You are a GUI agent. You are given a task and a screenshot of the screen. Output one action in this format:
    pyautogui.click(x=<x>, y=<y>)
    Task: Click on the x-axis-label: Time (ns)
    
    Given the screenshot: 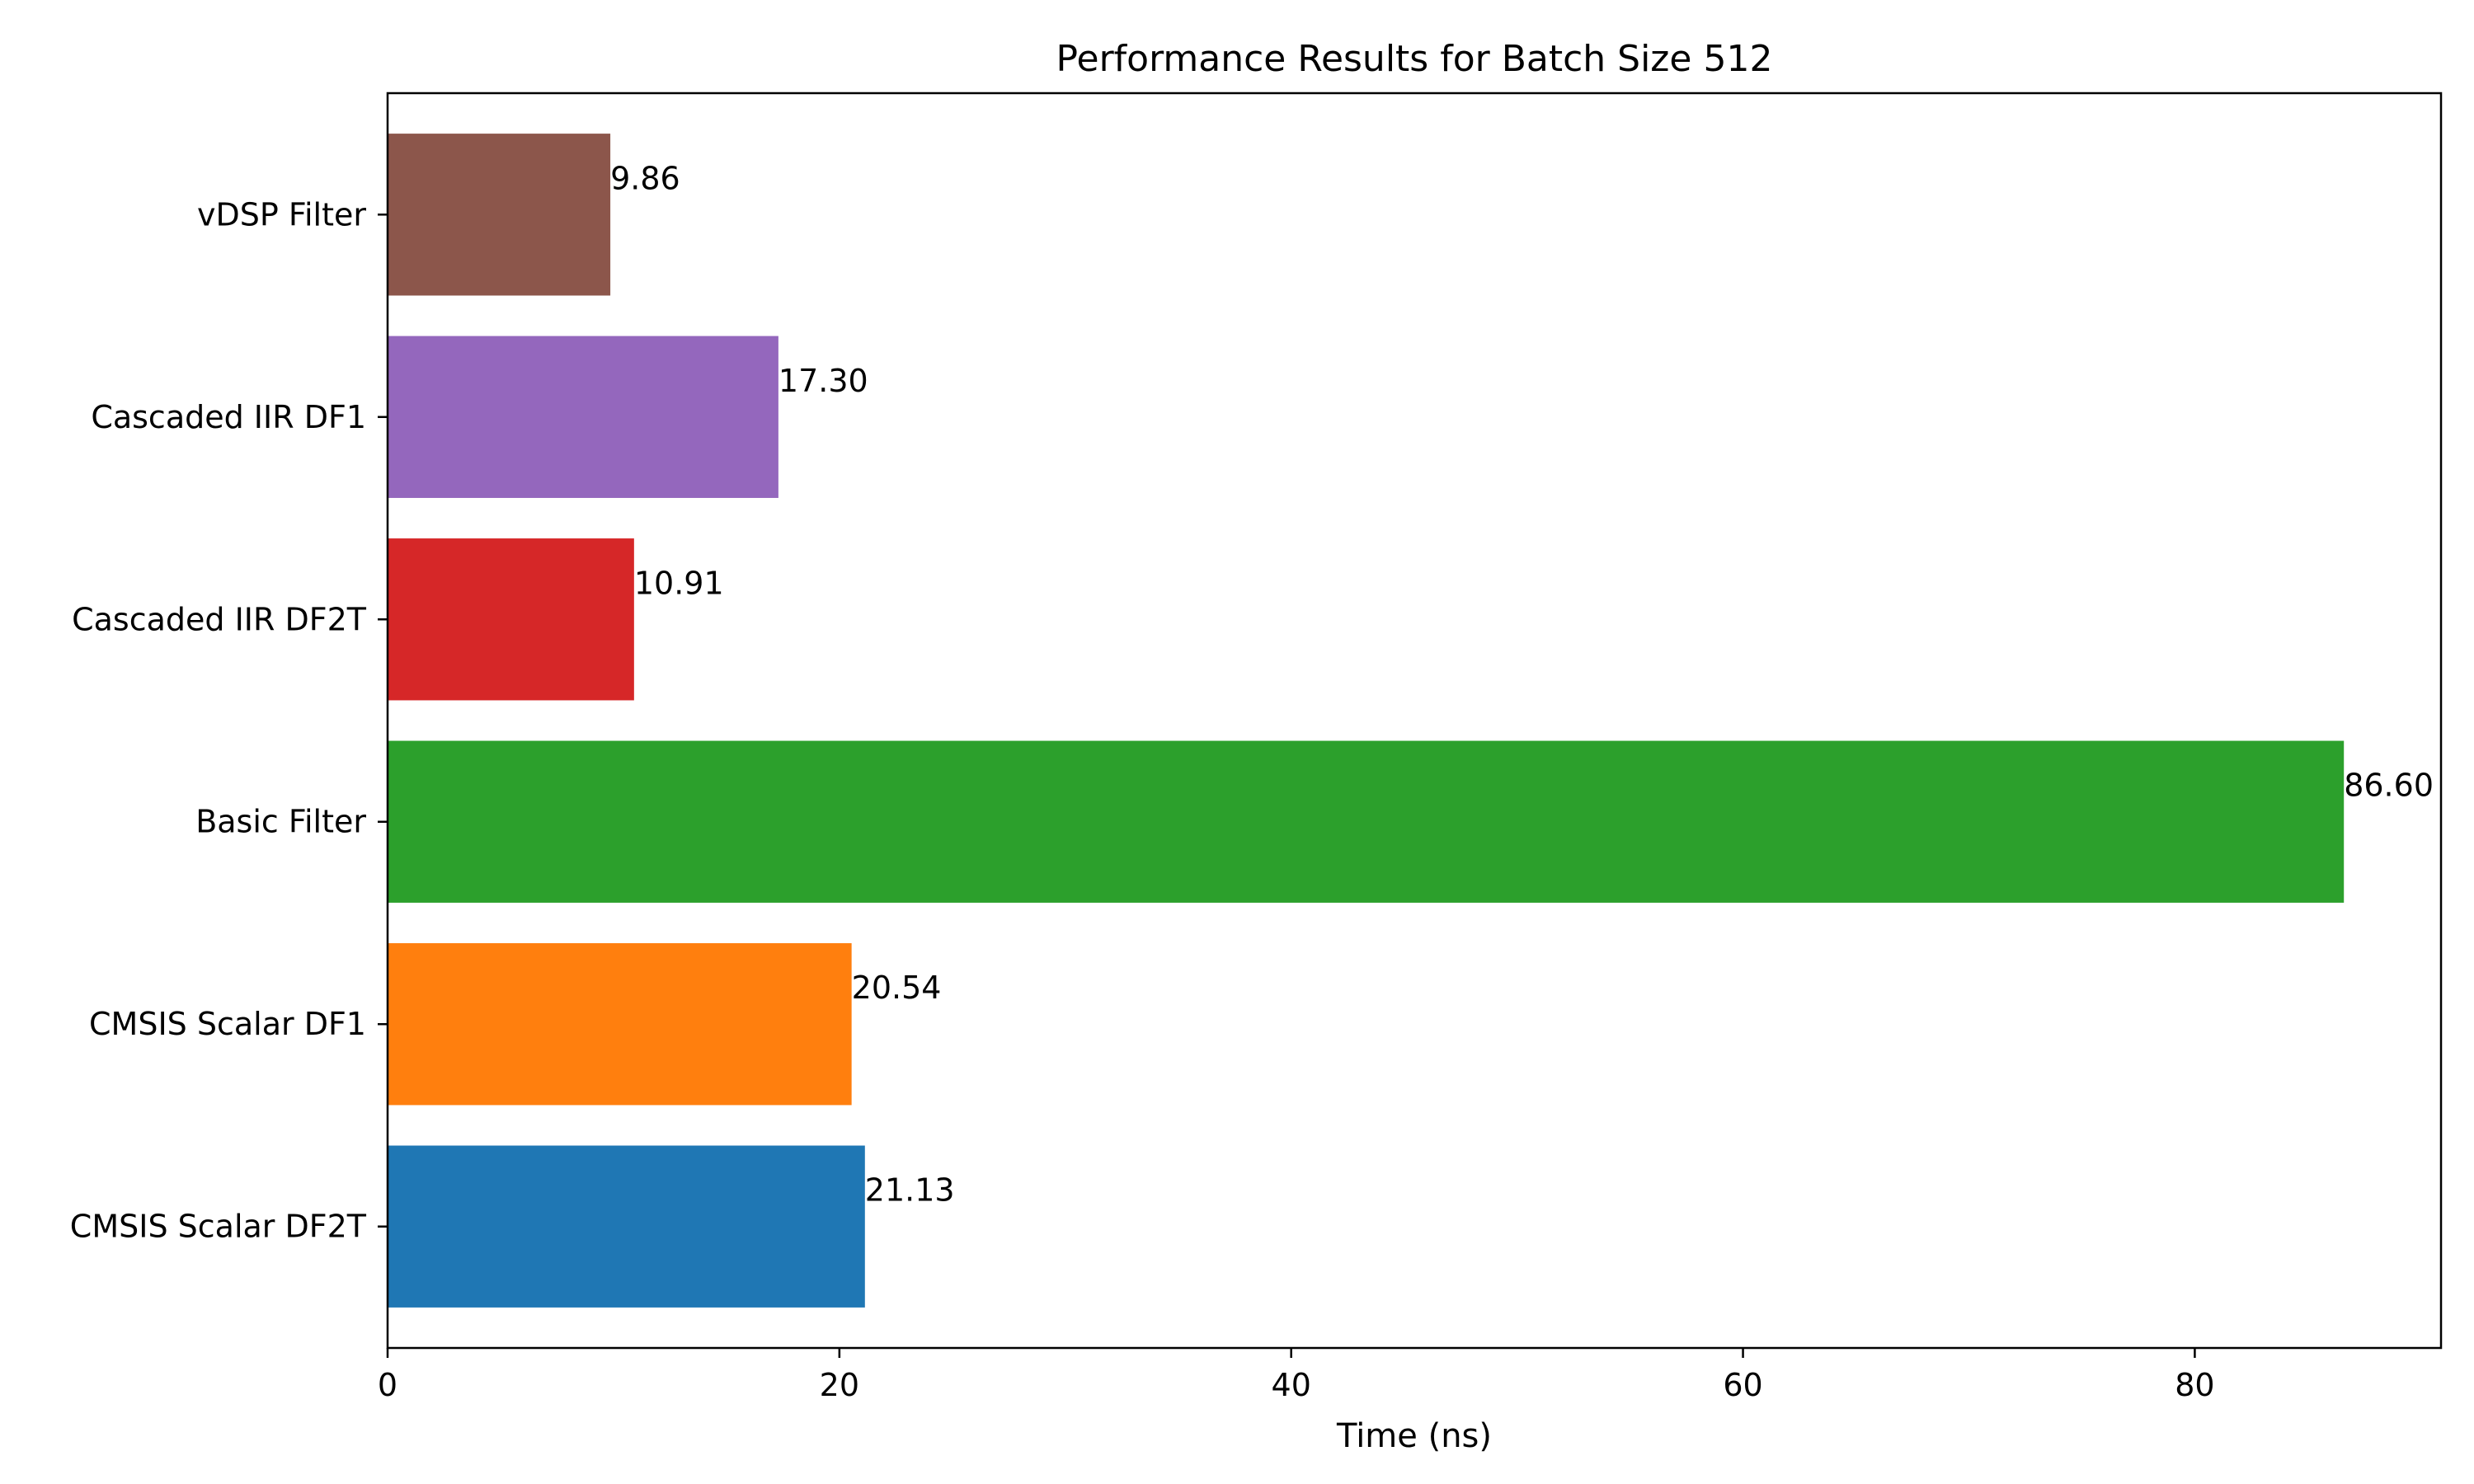 What is the action you would take?
    pyautogui.click(x=1414, y=1436)
    